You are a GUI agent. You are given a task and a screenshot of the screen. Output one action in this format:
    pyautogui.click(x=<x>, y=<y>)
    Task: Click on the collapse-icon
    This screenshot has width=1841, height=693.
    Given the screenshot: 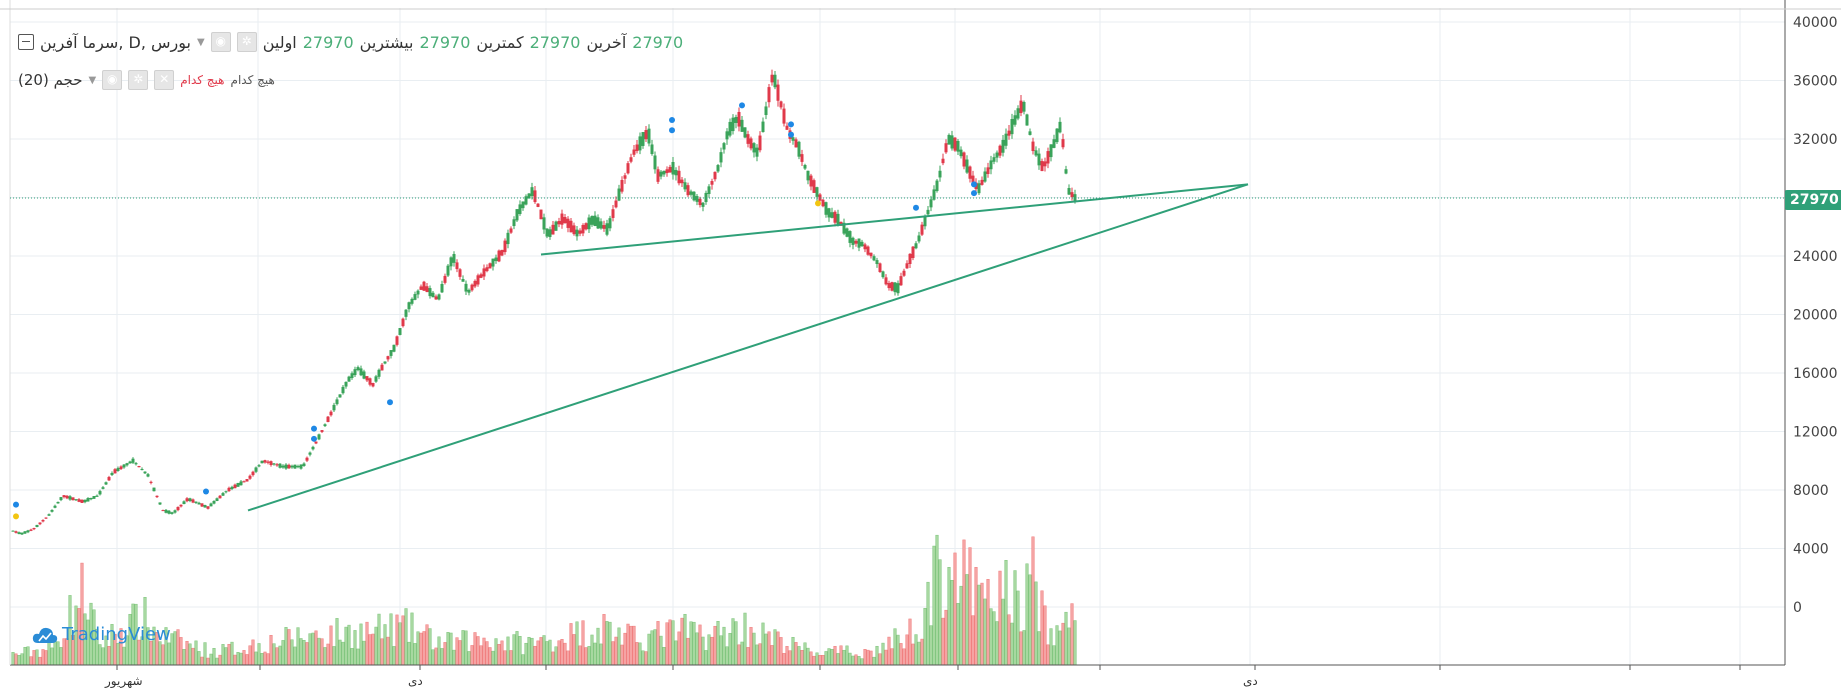 What is the action you would take?
    pyautogui.click(x=26, y=42)
    